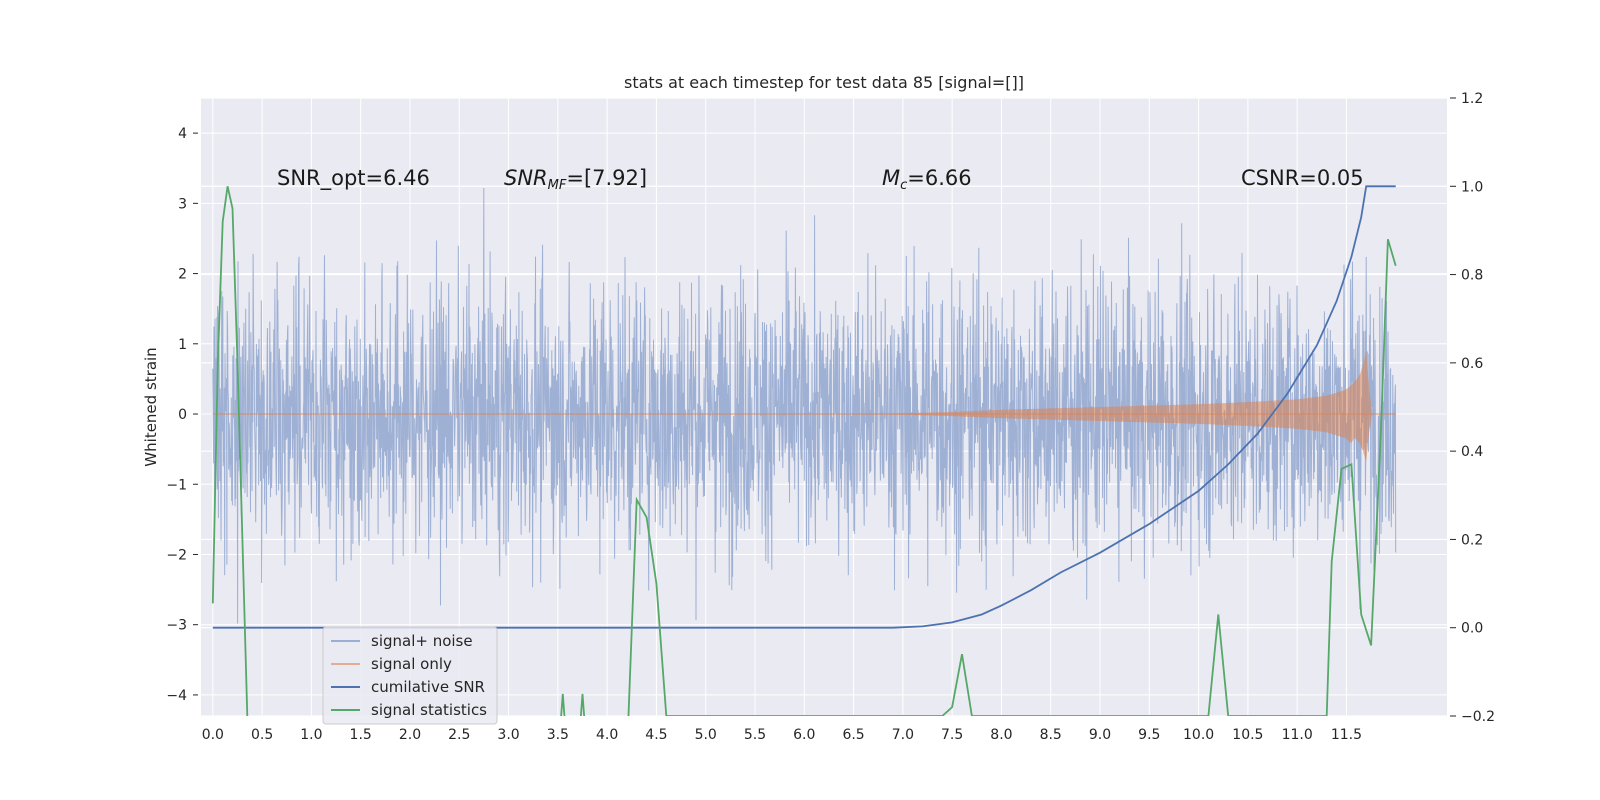 This screenshot has width=1600, height=800. I want to click on left-y-tick-label: 3, so click(182, 204).